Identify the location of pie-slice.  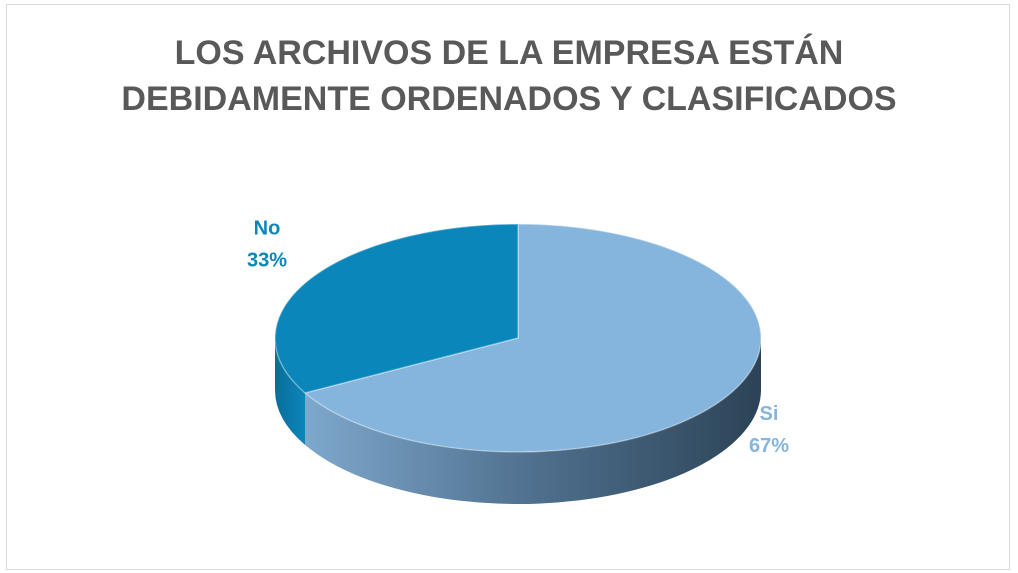
(396, 308).